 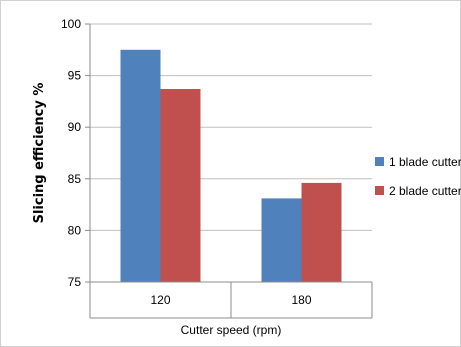 I want to click on x-tick-label: 180, so click(x=301, y=300).